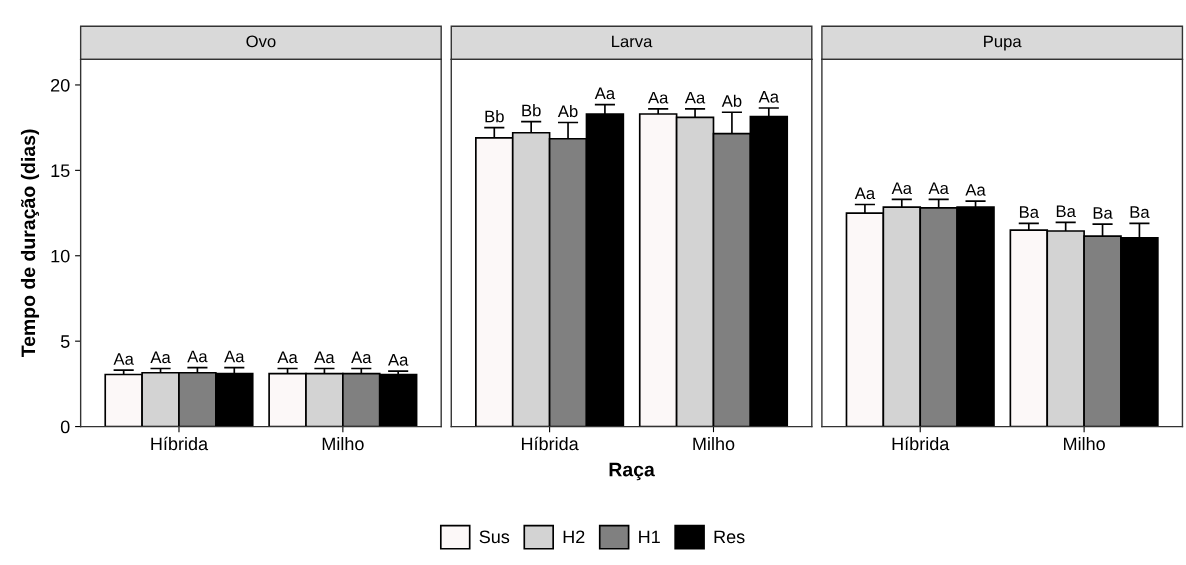 The image size is (1186, 565). I want to click on chart-title: Pupa, so click(1003, 43).